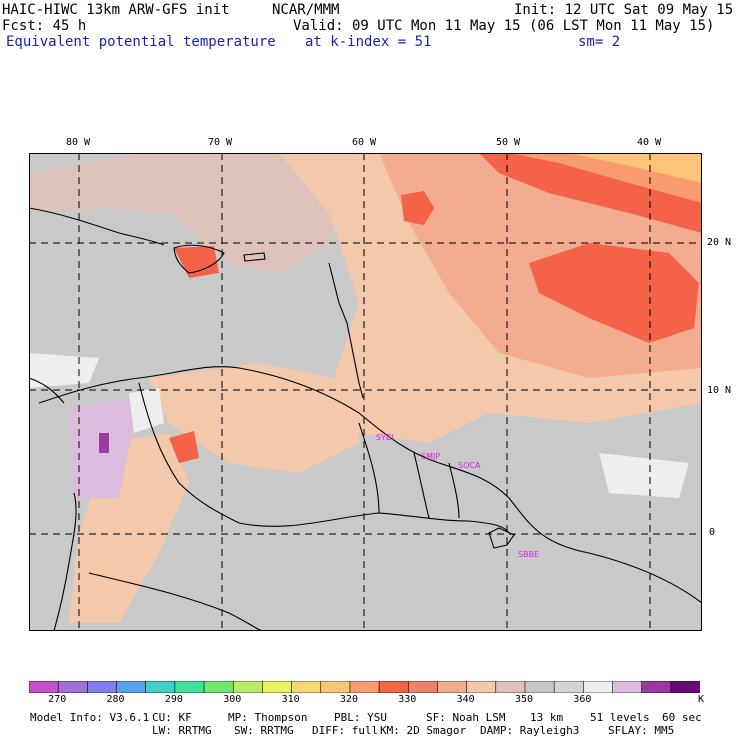 The height and width of the screenshot is (740, 740). I want to click on lon-label-40w: 40 W, so click(649, 142).